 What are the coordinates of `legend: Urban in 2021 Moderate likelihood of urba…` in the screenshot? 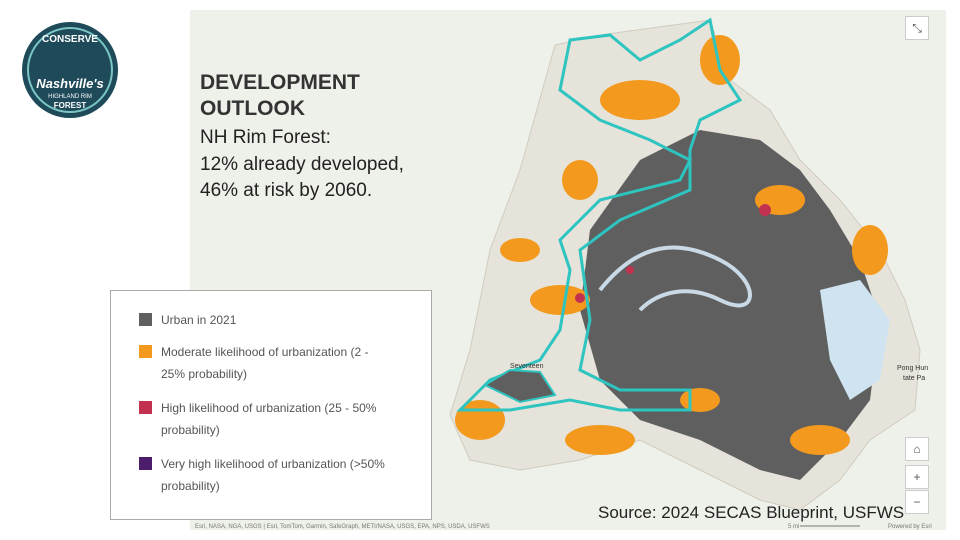 It's located at (271, 405).